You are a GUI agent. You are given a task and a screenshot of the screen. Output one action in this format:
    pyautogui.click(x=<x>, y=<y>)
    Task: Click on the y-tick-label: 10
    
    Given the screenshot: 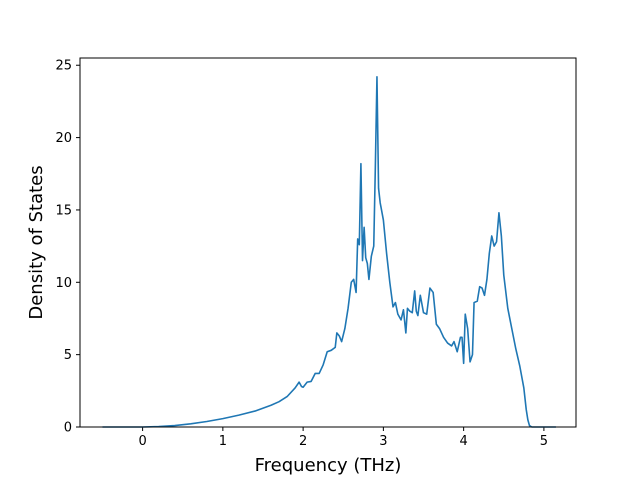 What is the action you would take?
    pyautogui.click(x=63, y=283)
    